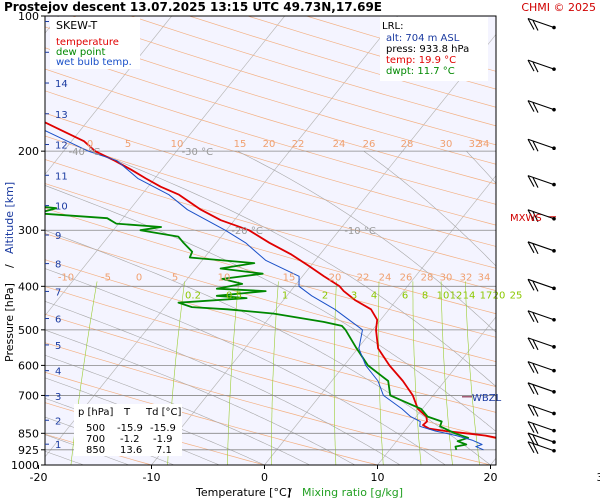  What do you see at coordinates (28, 330) in the screenshot?
I see `y-tick-label: 500` at bounding box center [28, 330].